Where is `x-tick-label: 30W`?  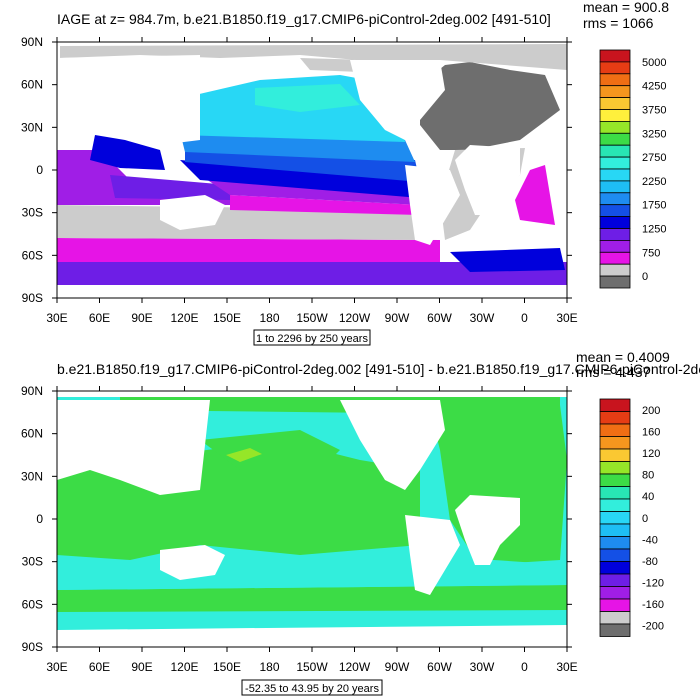
x-tick-label: 30W is located at coordinates (482, 318).